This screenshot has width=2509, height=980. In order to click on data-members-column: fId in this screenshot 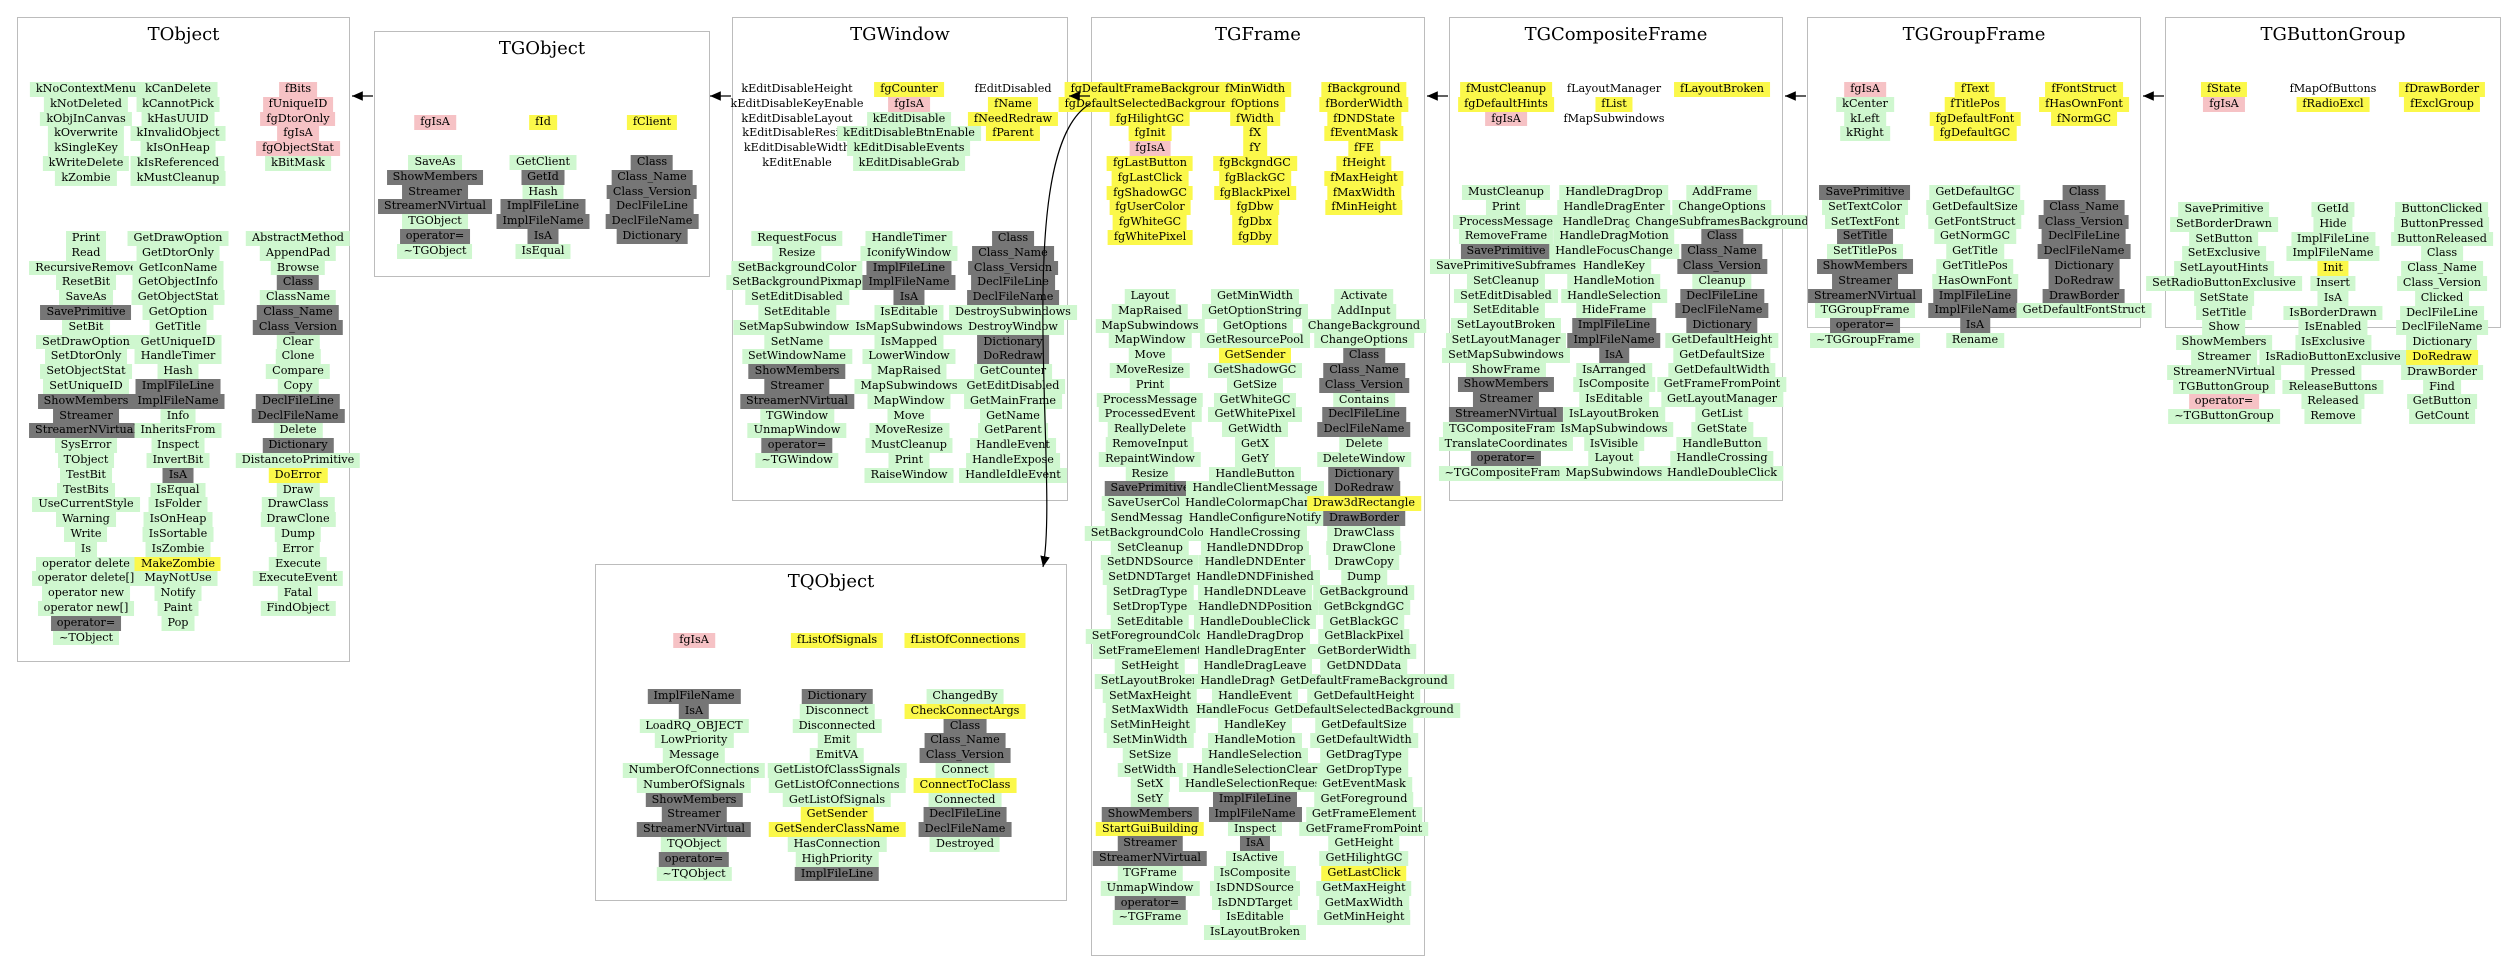, I will do `click(543, 122)`.